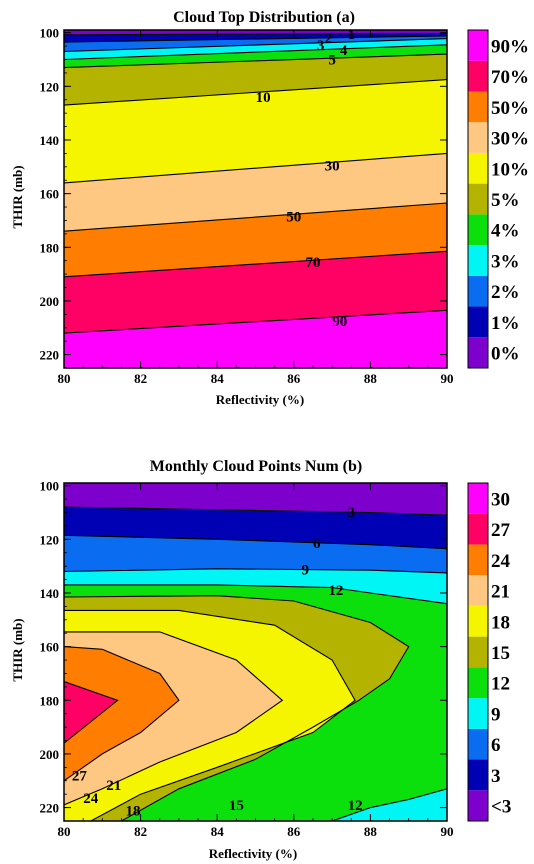 This screenshot has width=534, height=864. What do you see at coordinates (496, 745) in the screenshot?
I see `chart-b-colorbar-label: 6` at bounding box center [496, 745].